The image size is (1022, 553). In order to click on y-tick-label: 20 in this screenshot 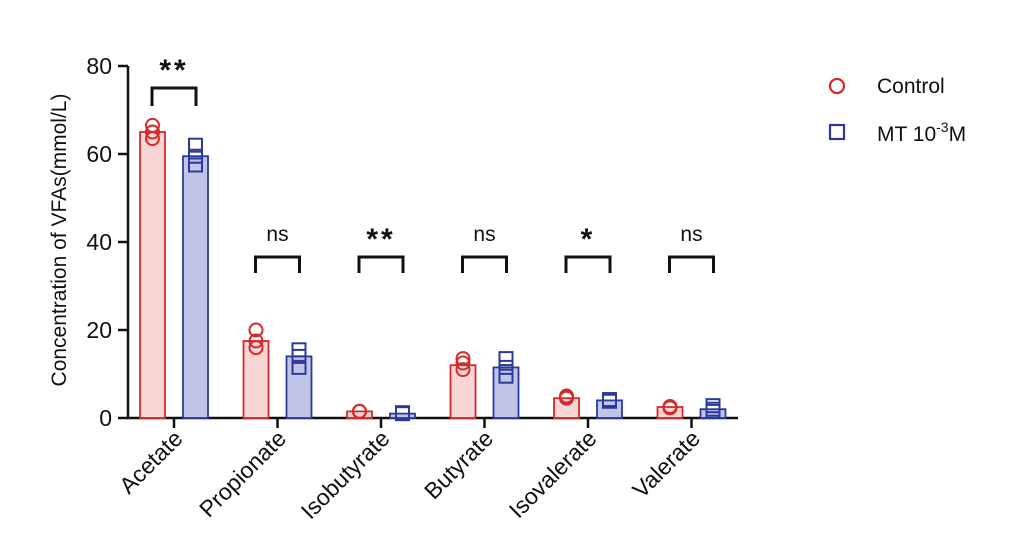, I will do `click(99, 330)`.